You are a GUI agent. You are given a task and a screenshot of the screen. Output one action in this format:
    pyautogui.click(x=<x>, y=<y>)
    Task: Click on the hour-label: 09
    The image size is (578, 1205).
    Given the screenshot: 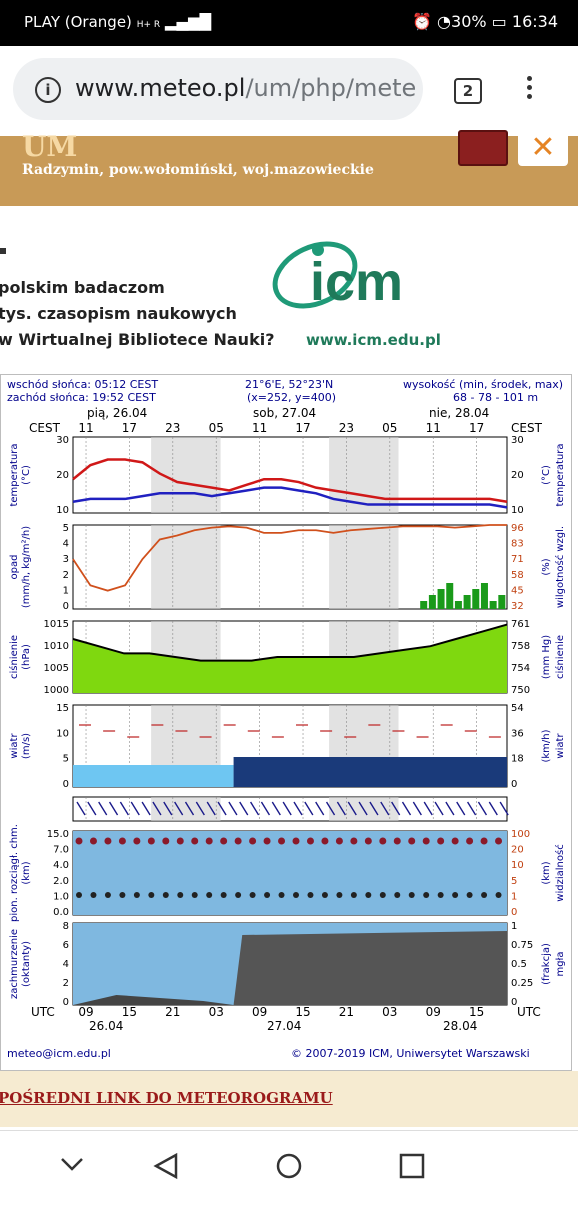 What is the action you would take?
    pyautogui.click(x=85, y=1012)
    